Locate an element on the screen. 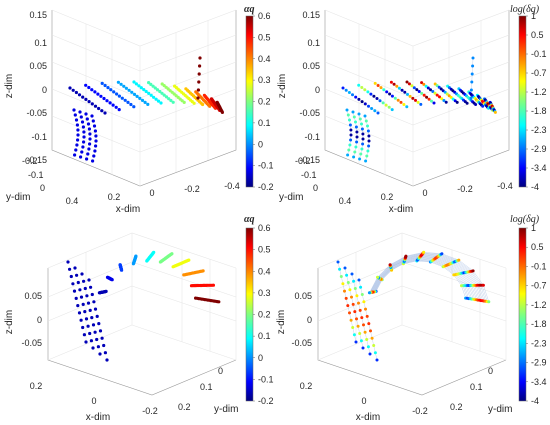  x-tick-labels: 0.4 0.2 0 -0.2 -0.4 is located at coordinates (153, 193).